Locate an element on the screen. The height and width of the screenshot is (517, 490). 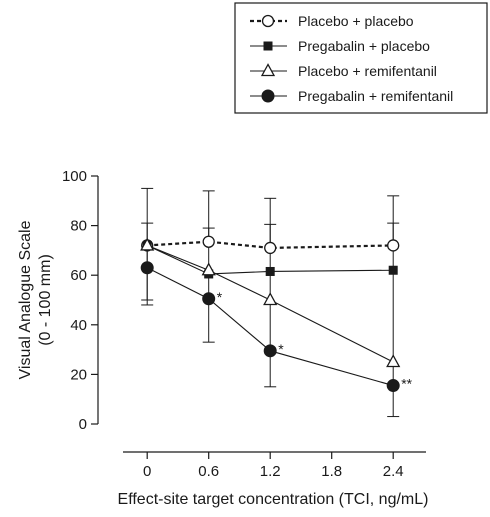
significance-annotations: **** is located at coordinates (315, 340).